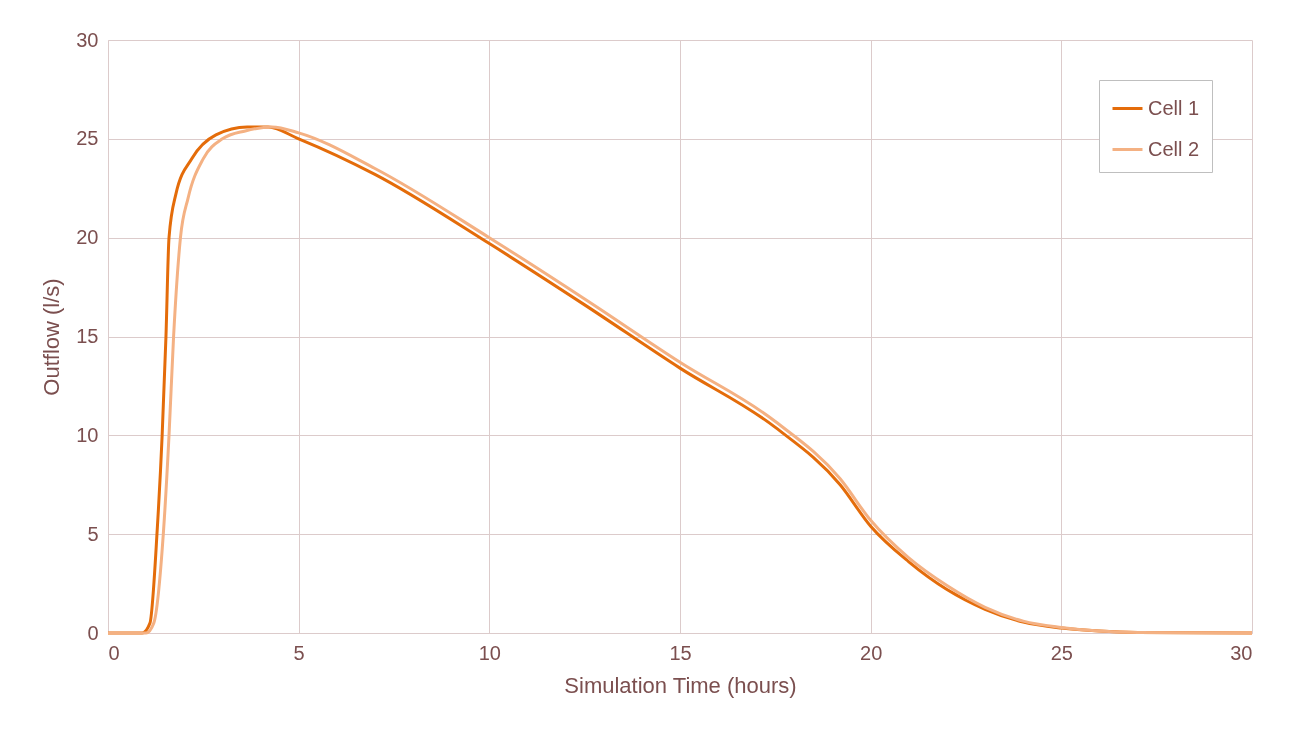  I want to click on y-tick-label: 10, so click(87, 434).